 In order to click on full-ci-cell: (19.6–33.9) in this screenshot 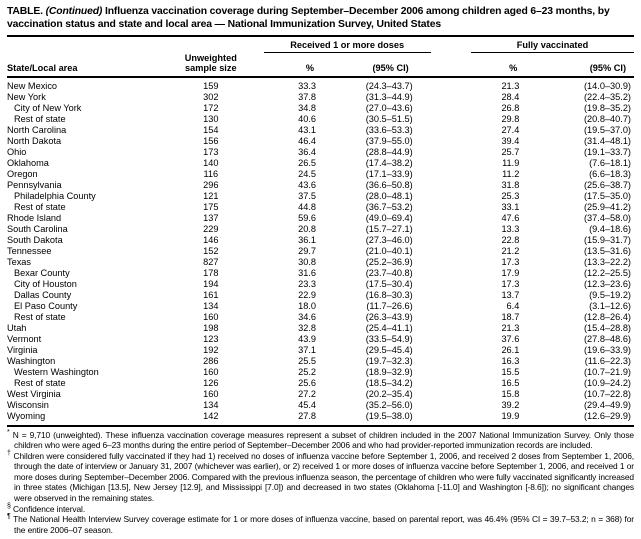, I will do `click(607, 349)`.